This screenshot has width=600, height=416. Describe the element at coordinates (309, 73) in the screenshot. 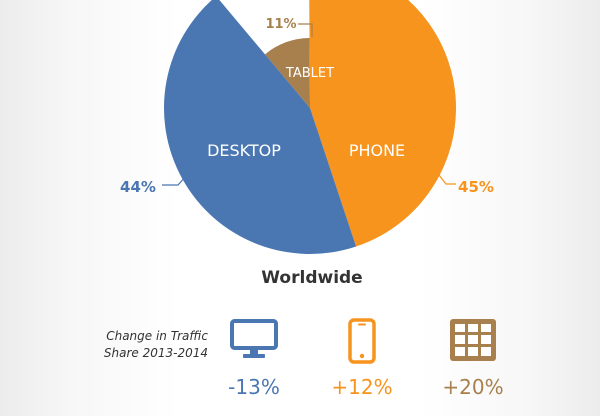

I see `slice-label-tablet: TABLET` at that location.